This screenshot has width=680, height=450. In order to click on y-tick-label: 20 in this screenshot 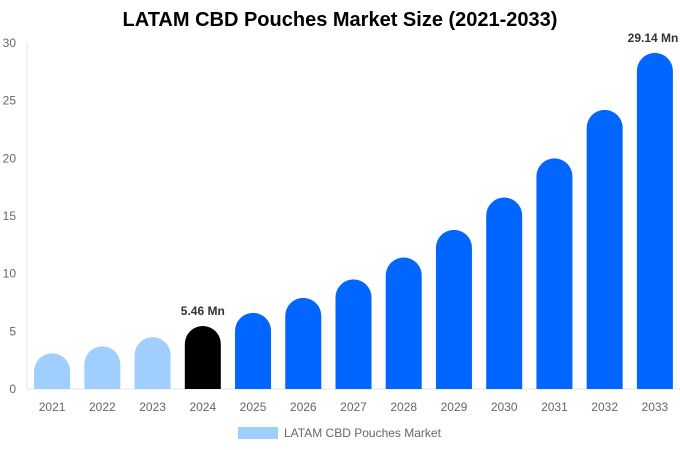, I will do `click(10, 158)`.